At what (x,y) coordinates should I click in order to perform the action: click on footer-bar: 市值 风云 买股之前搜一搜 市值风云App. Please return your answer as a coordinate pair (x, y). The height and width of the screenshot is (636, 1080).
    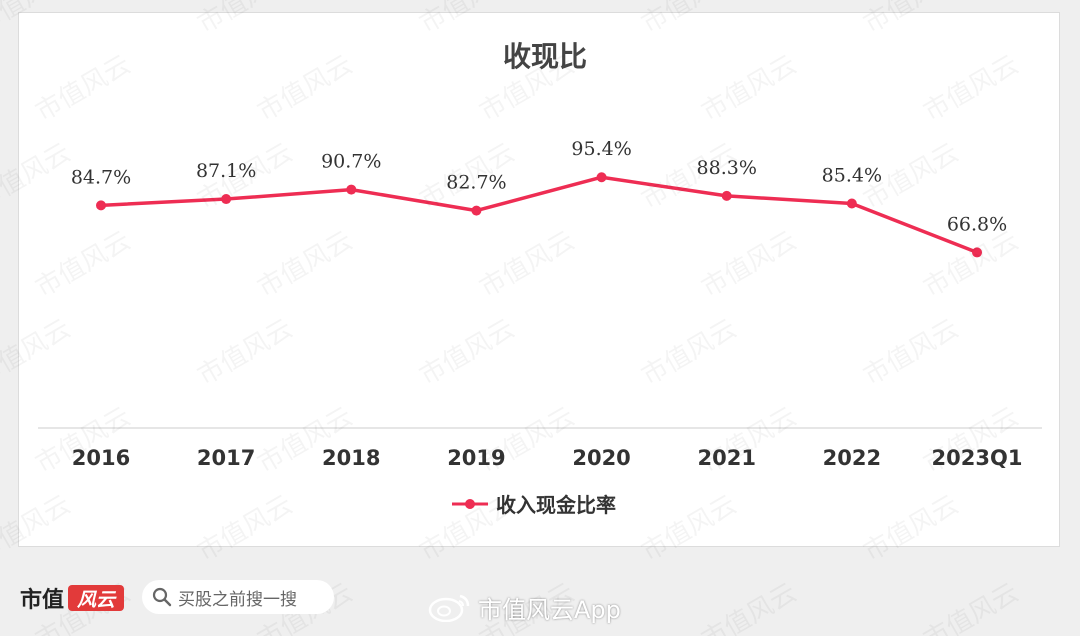
    Looking at the image, I should click on (540, 598).